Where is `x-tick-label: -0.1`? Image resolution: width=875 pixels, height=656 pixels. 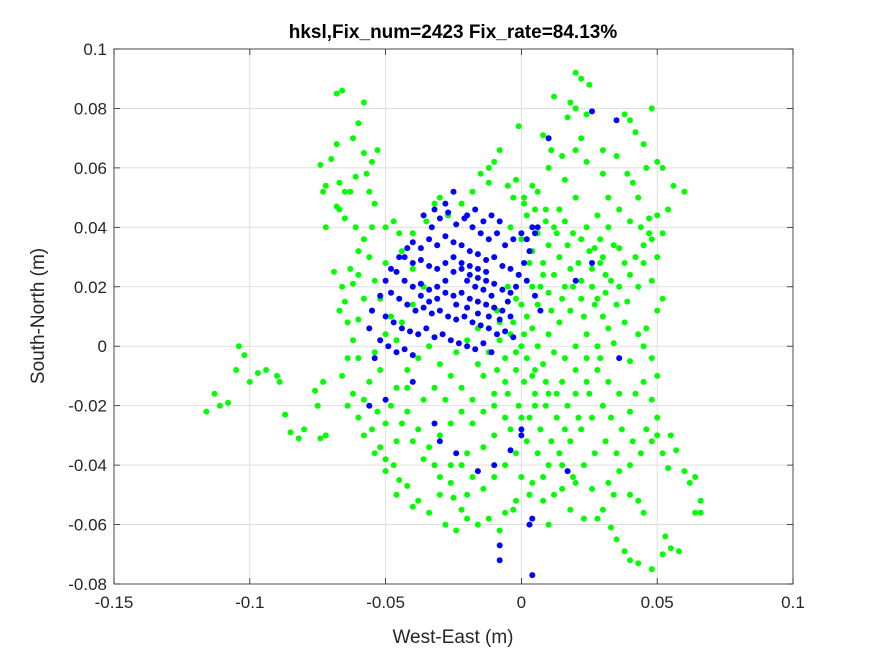 x-tick-label: -0.1 is located at coordinates (249, 602).